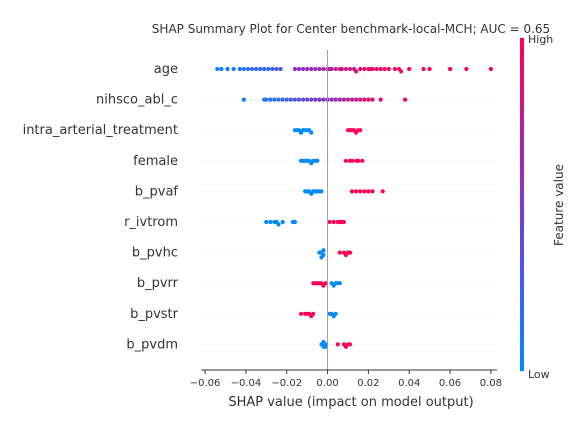 The height and width of the screenshot is (429, 587). I want to click on feature-label: b_pvstr, so click(154, 314).